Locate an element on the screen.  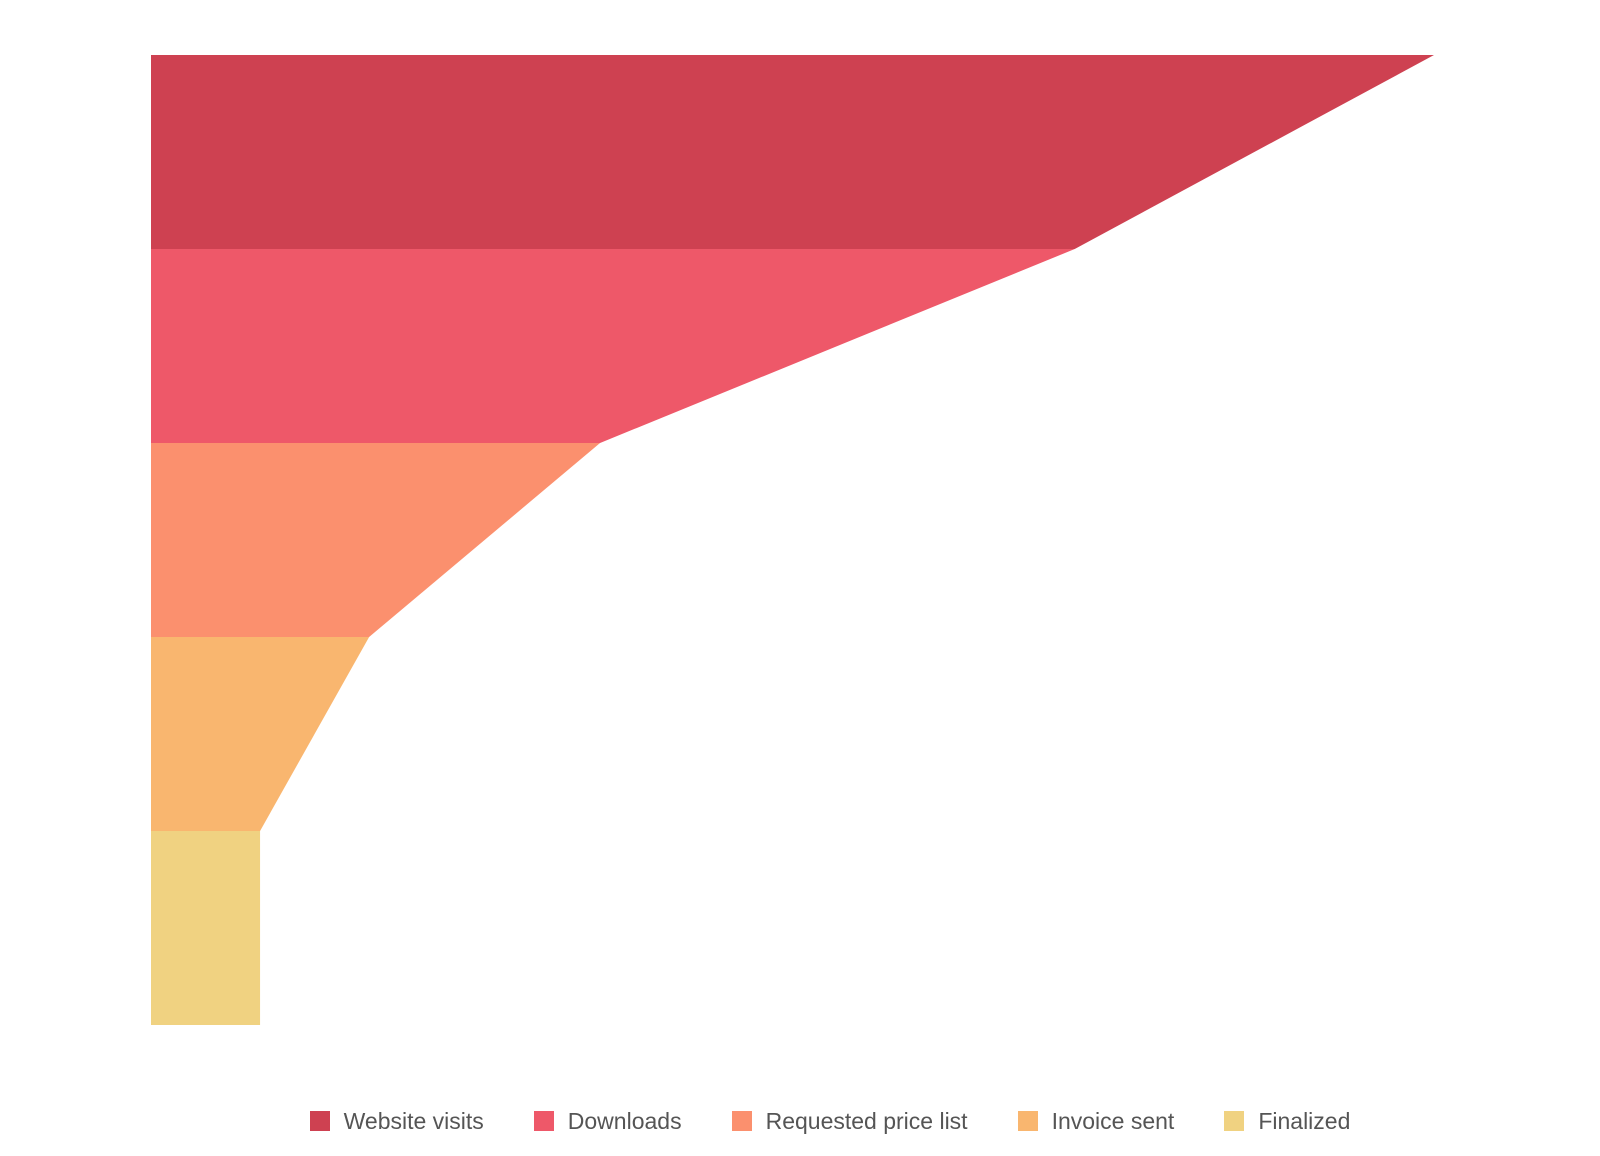
legend-label: Finalized is located at coordinates (1304, 1120).